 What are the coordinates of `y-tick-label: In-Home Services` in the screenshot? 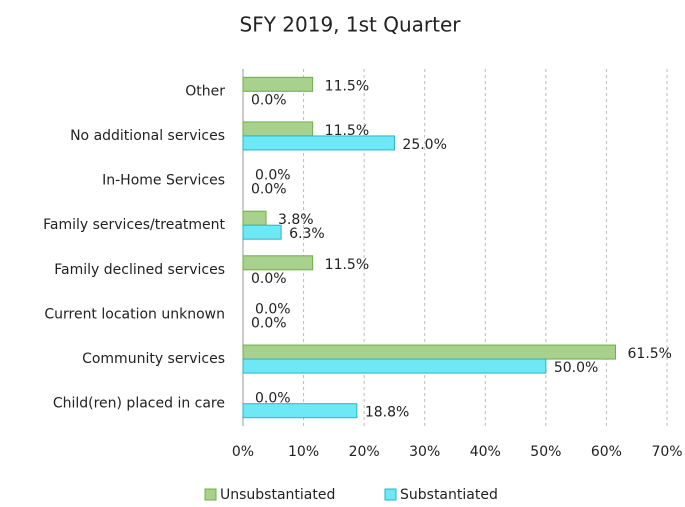 It's located at (163, 181).